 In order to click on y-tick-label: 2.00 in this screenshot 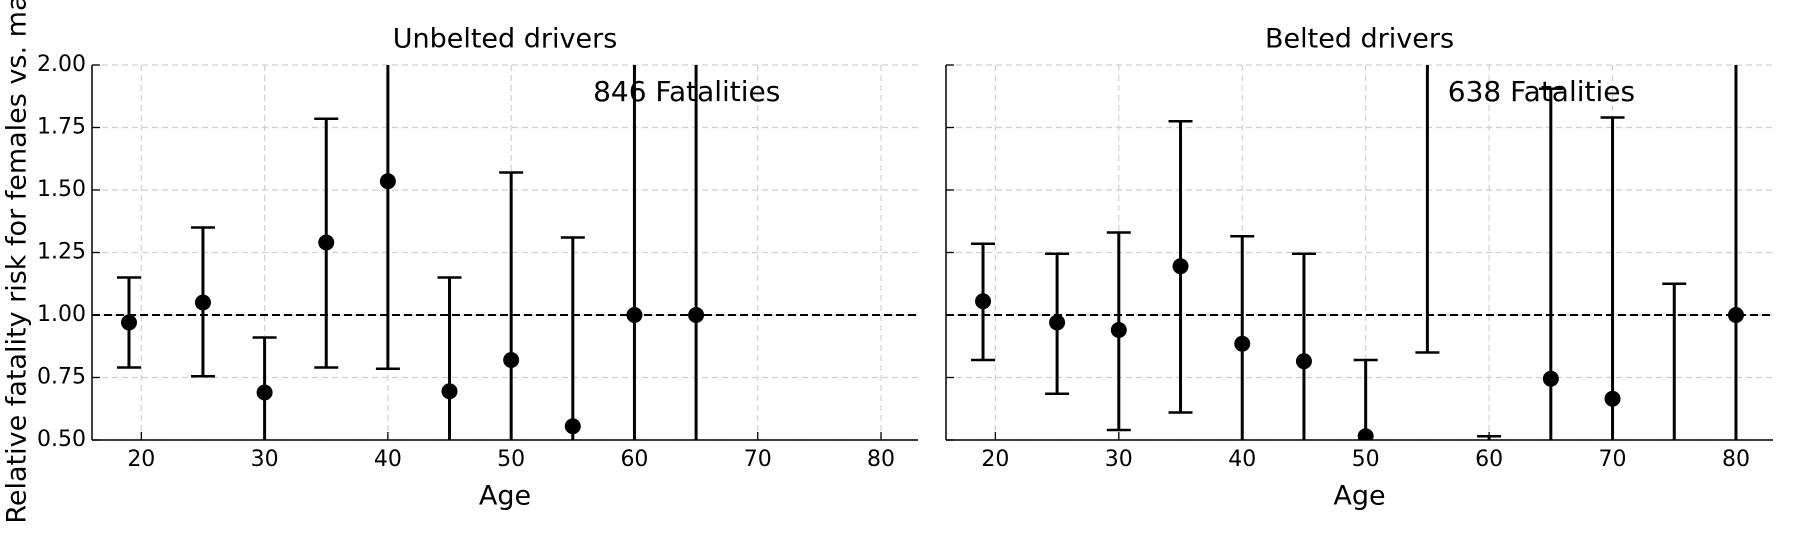, I will do `click(61, 64)`.